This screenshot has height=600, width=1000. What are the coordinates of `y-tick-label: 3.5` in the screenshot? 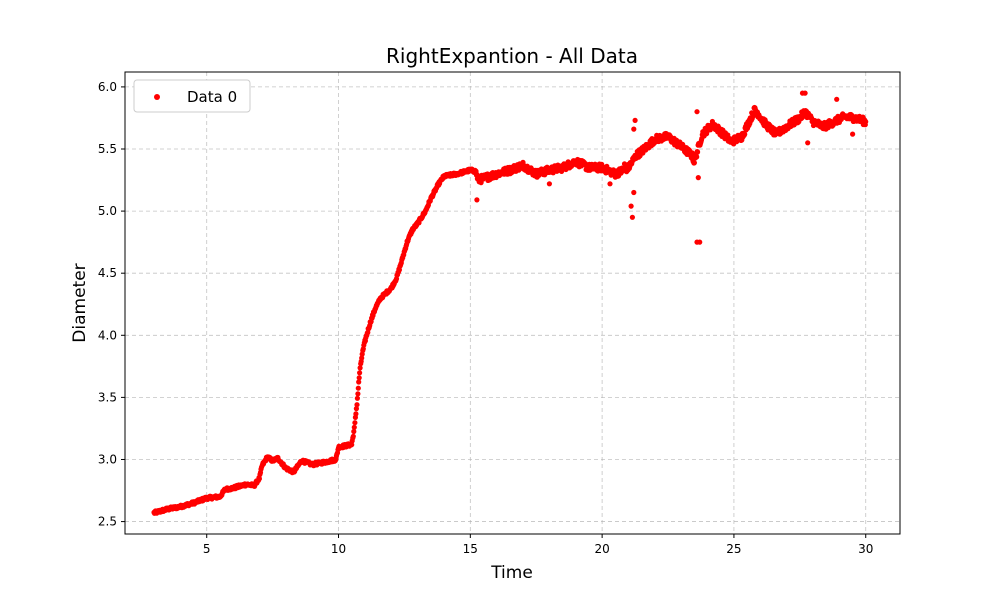 It's located at (107, 397).